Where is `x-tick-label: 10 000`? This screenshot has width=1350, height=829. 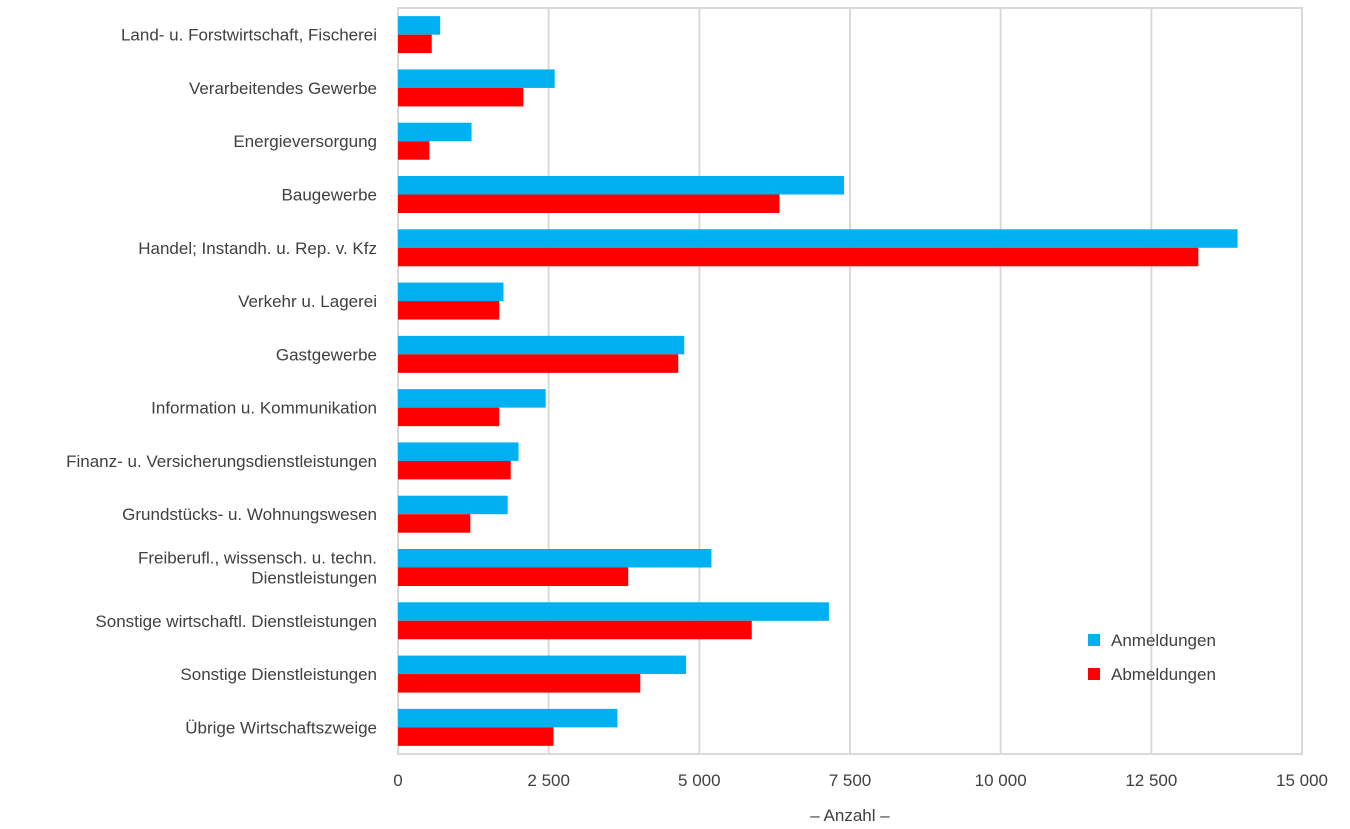
x-tick-label: 10 000 is located at coordinates (1001, 780).